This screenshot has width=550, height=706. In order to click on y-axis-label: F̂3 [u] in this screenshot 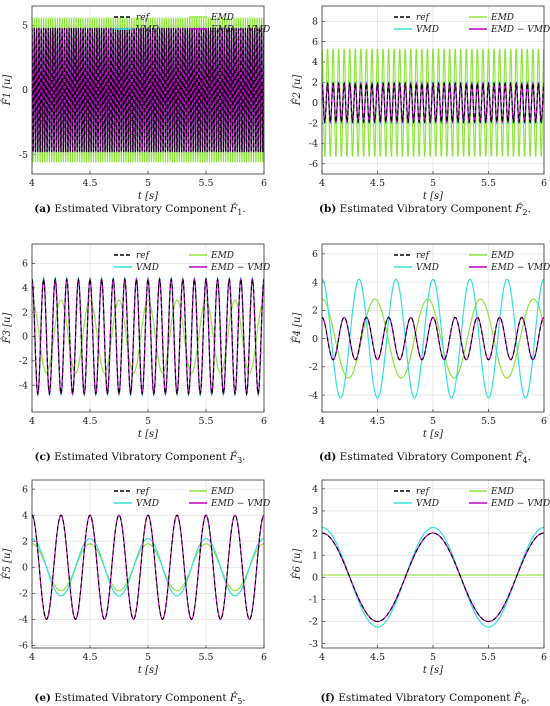, I will do `click(7, 329)`.